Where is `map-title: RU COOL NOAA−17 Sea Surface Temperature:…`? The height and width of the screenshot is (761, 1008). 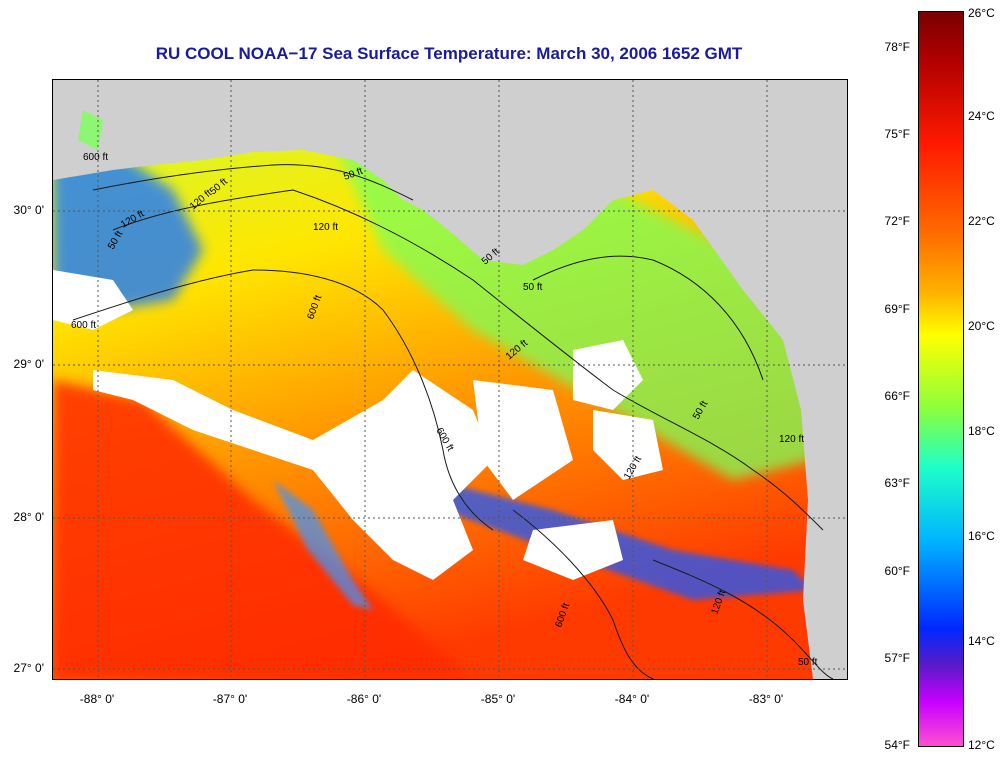 map-title: RU COOL NOAA−17 Sea Surface Temperature:… is located at coordinates (449, 53).